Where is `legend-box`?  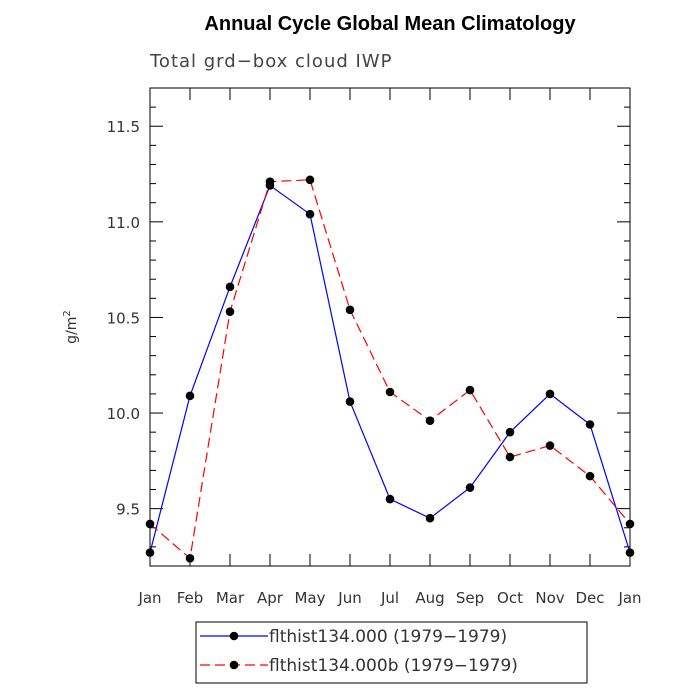
legend-box is located at coordinates (391, 652).